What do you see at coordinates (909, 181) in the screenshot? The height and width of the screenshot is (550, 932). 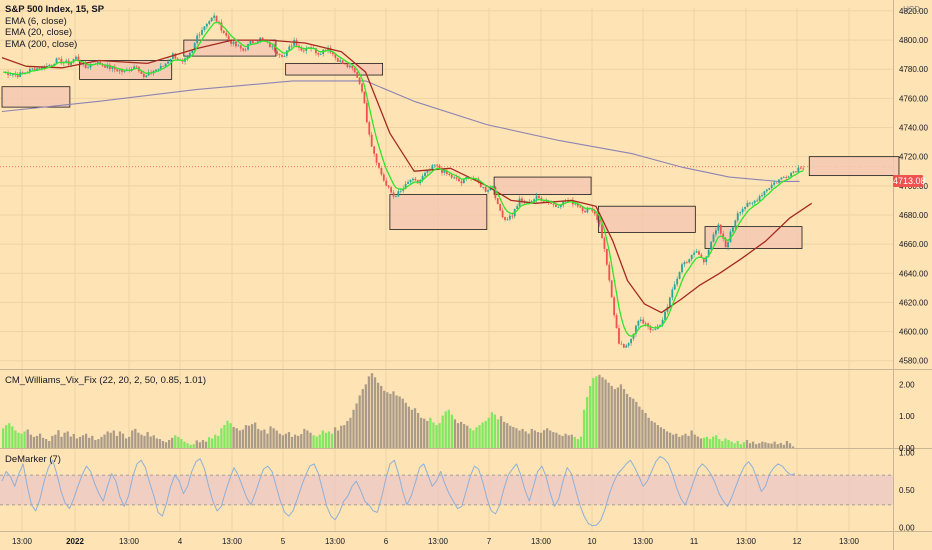 I see `last-price-tag: 4713.08` at bounding box center [909, 181].